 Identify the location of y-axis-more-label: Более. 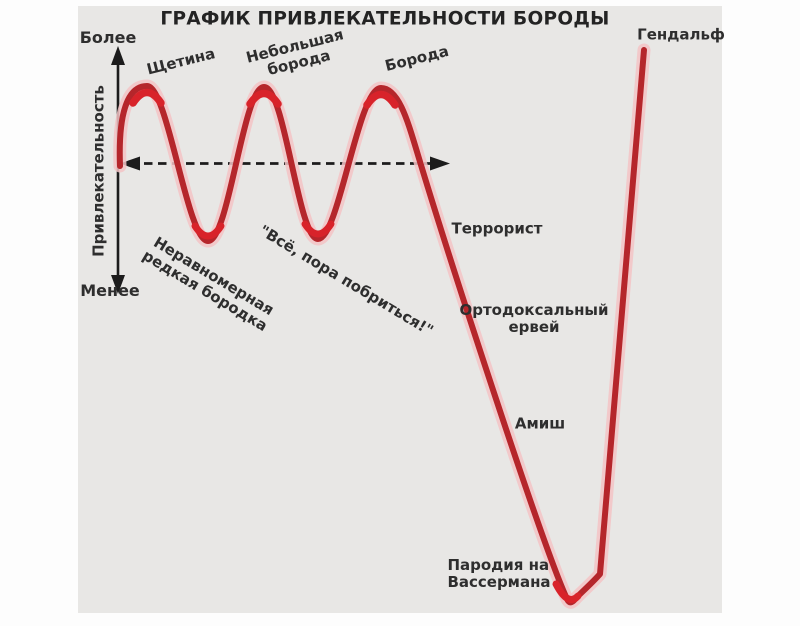
(108, 37).